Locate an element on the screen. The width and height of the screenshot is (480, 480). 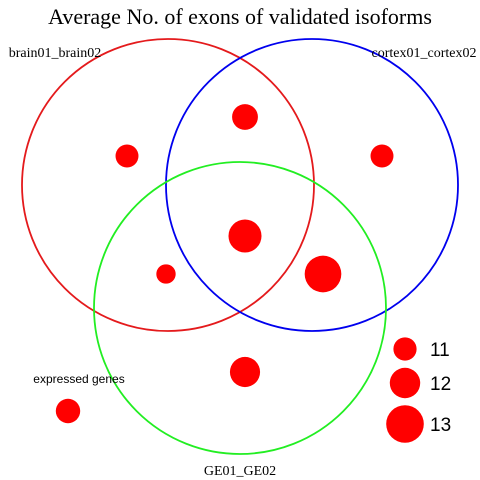
size-legend-label: 12 is located at coordinates (440, 384).